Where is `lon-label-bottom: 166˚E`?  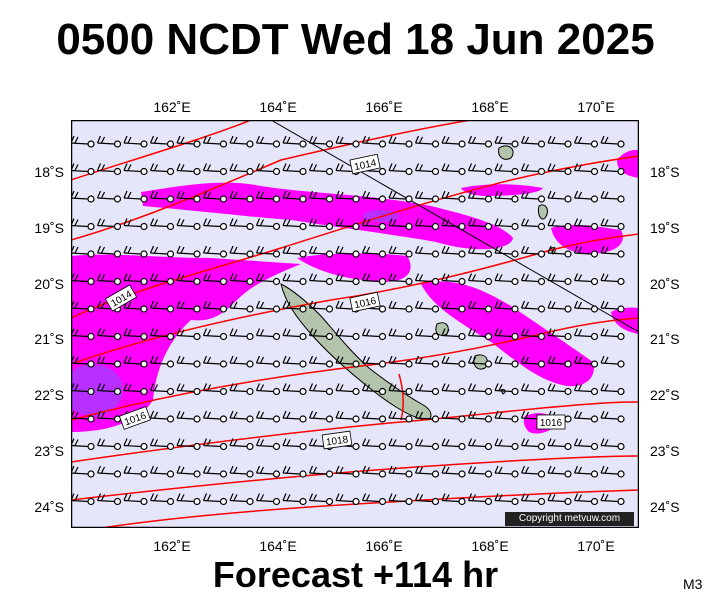
lon-label-bottom: 166˚E is located at coordinates (384, 546).